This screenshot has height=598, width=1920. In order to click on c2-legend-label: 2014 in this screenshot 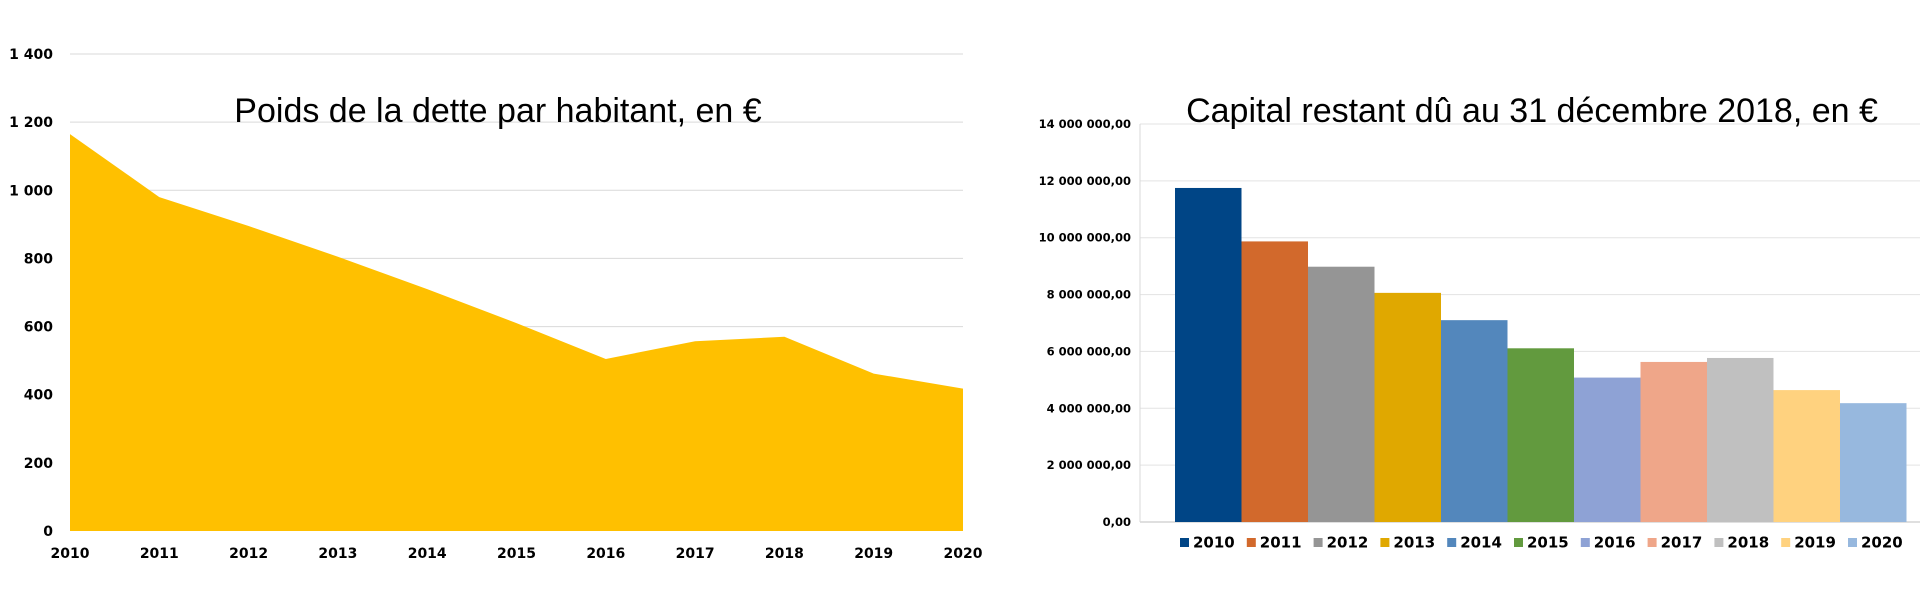, I will do `click(1481, 543)`.